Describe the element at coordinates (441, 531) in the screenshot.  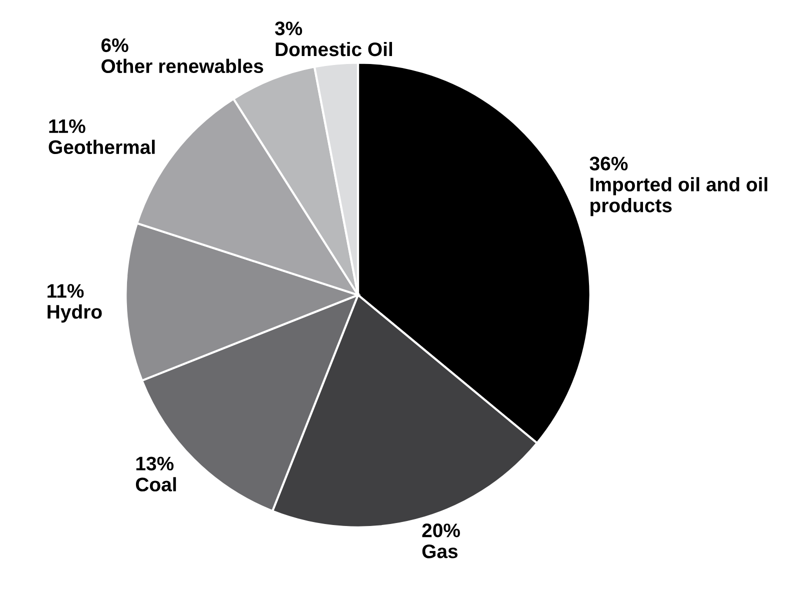
I see `data-label: 20%` at that location.